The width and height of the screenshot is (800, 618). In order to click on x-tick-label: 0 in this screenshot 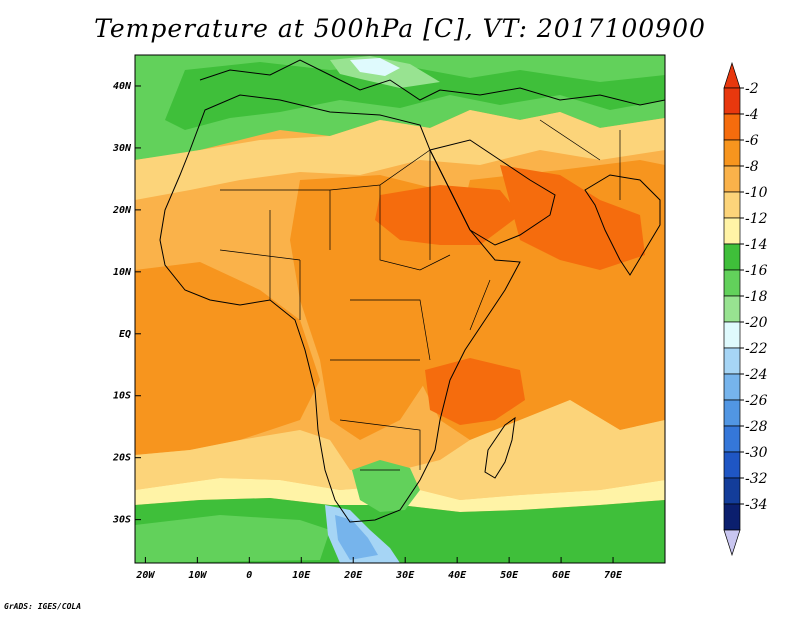, I will do `click(249, 575)`.